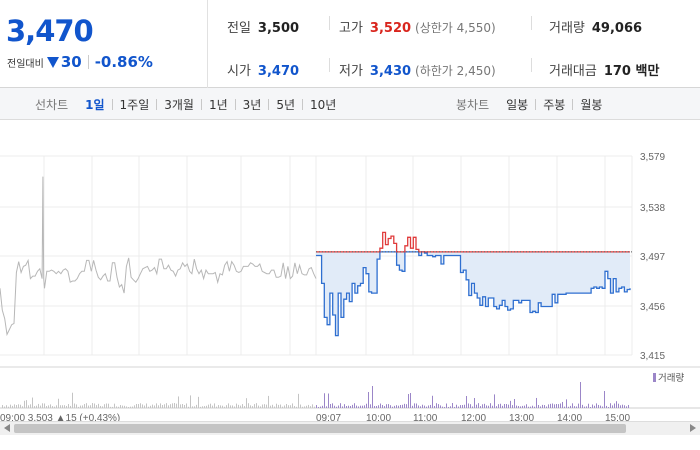  What do you see at coordinates (617, 28) in the screenshot?
I see `volume-value: 49,066` at bounding box center [617, 28].